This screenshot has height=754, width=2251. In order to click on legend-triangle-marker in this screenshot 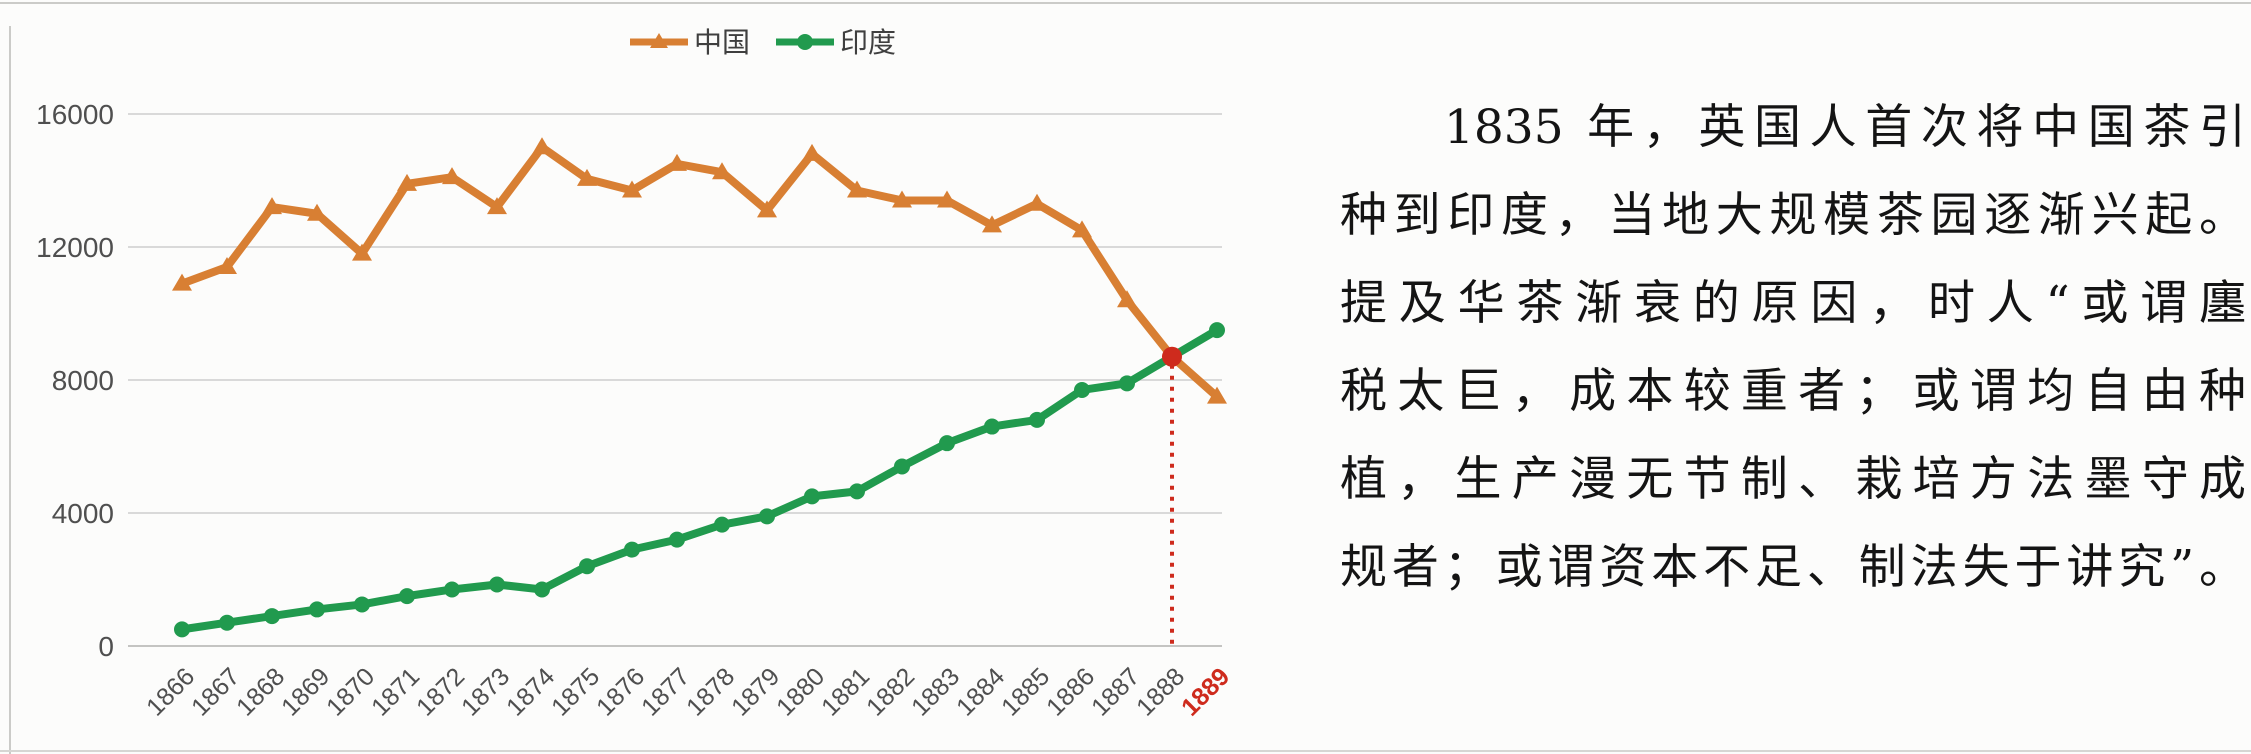, I will do `click(659, 40)`.